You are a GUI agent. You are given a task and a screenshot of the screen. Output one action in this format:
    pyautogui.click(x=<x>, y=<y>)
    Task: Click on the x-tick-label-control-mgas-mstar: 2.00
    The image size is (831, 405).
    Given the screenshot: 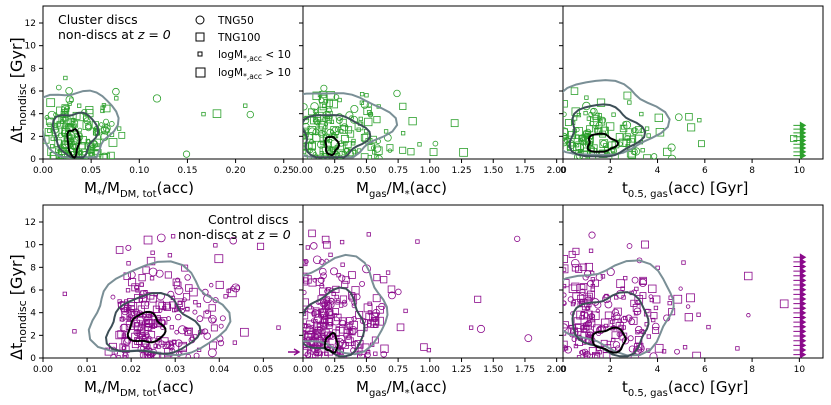 What is the action you would take?
    pyautogui.click(x=557, y=370)
    